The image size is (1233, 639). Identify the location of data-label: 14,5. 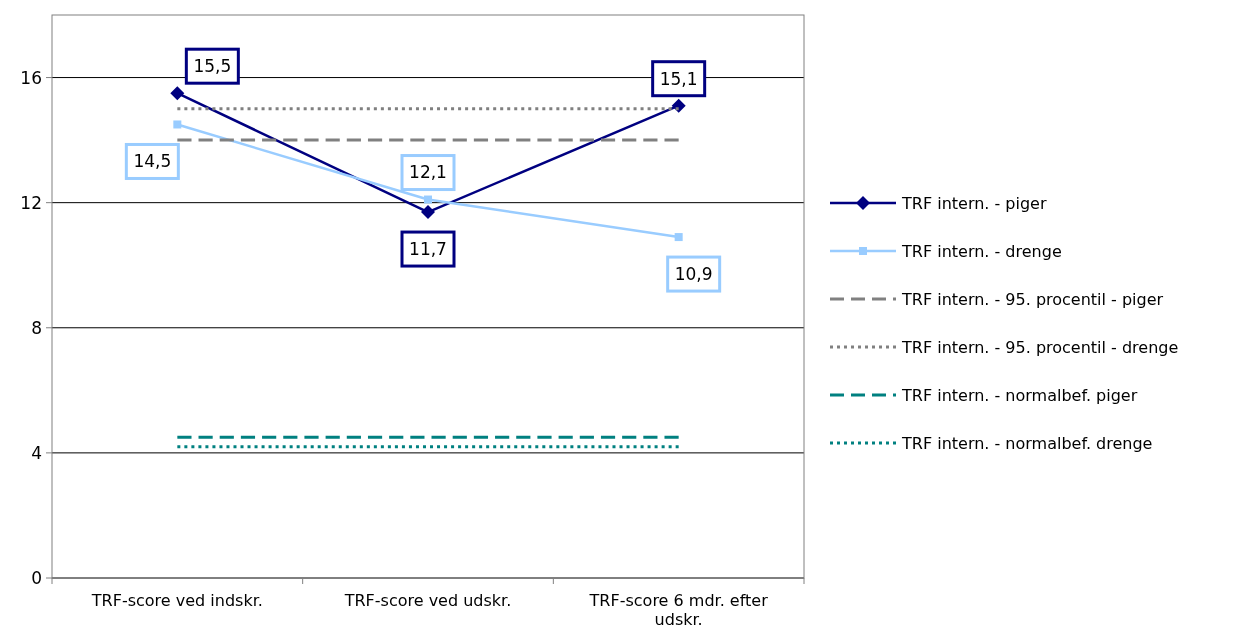
(152, 161).